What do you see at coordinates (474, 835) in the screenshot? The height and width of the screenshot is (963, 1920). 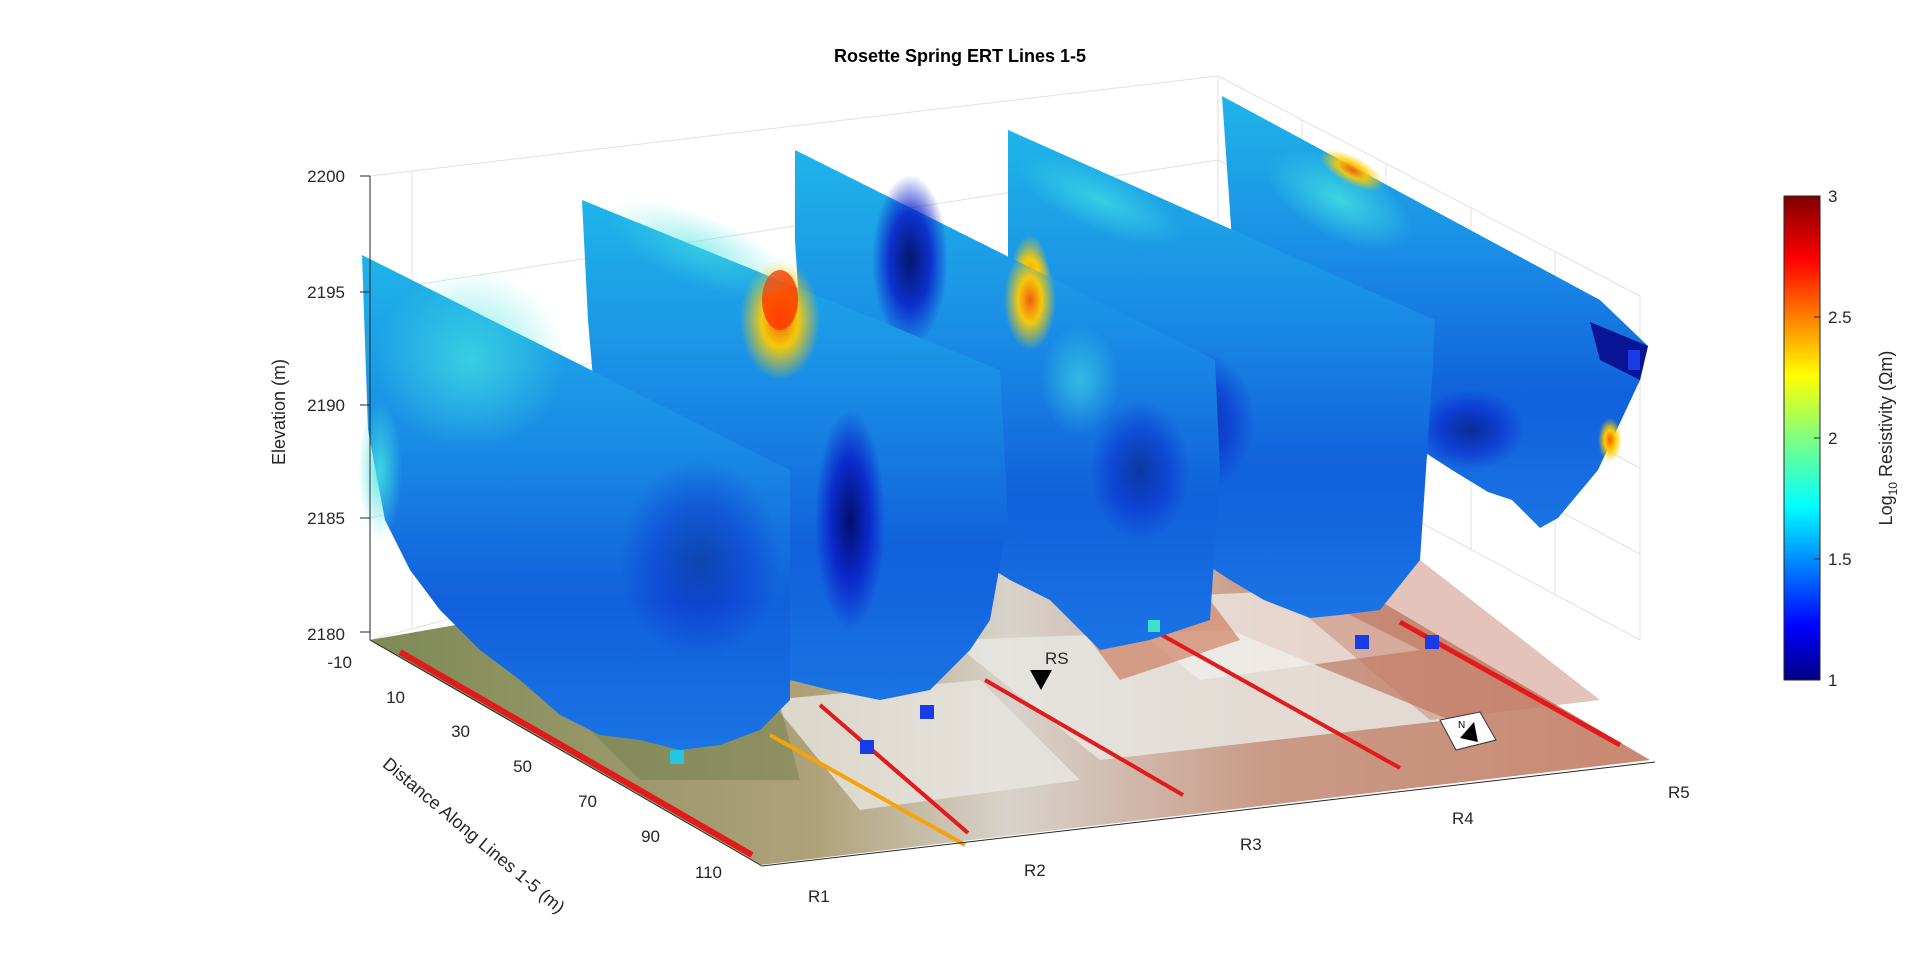 I see `y-axis-label: Distance Along Lines 1-5 (m)` at bounding box center [474, 835].